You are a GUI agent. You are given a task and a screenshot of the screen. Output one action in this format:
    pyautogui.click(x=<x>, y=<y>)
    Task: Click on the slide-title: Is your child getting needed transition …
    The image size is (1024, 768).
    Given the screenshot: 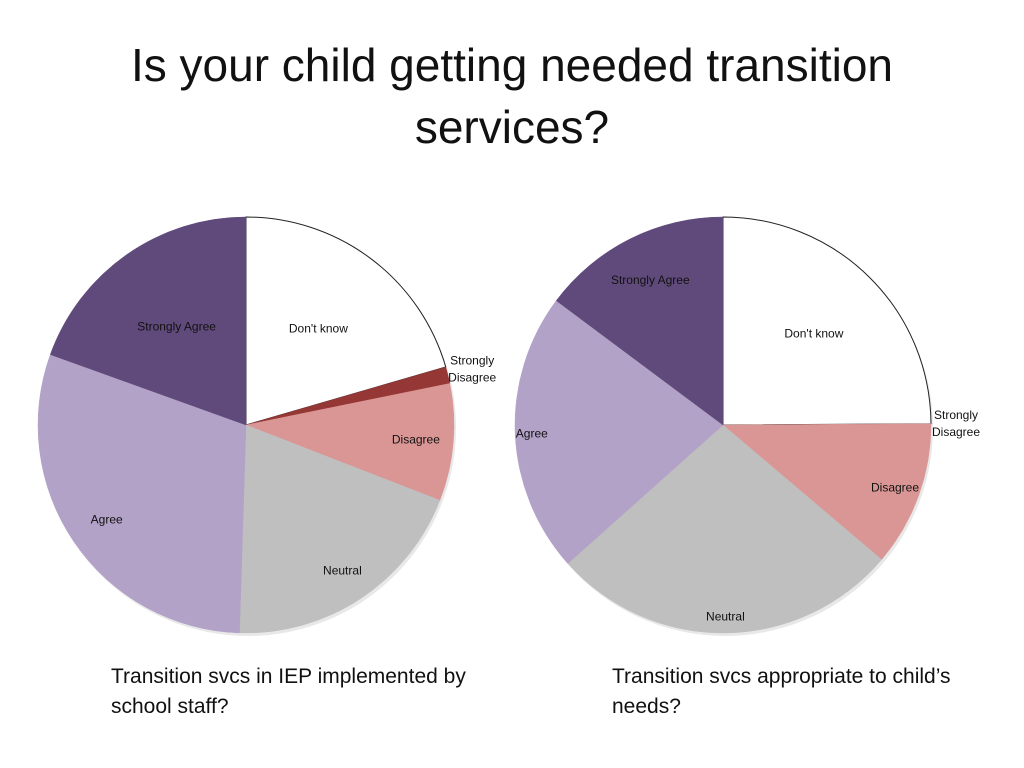 What is the action you would take?
    pyautogui.click(x=512, y=96)
    